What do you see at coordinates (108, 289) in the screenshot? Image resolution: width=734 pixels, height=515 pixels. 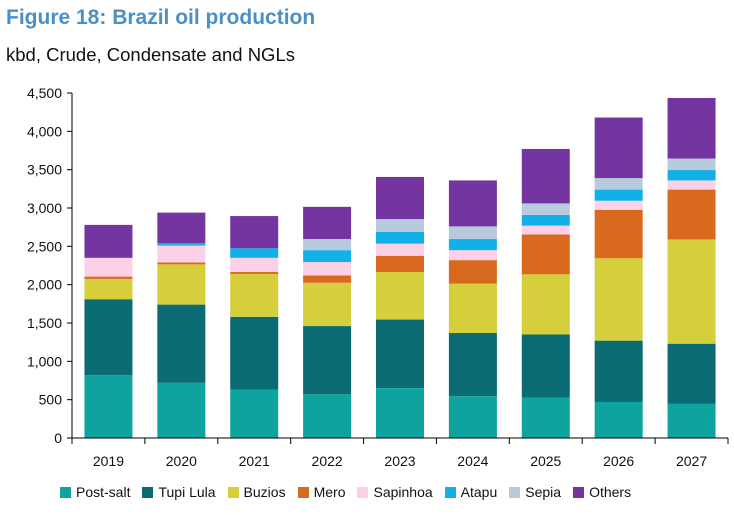 I see `bar-segment-buzios-2019` at bounding box center [108, 289].